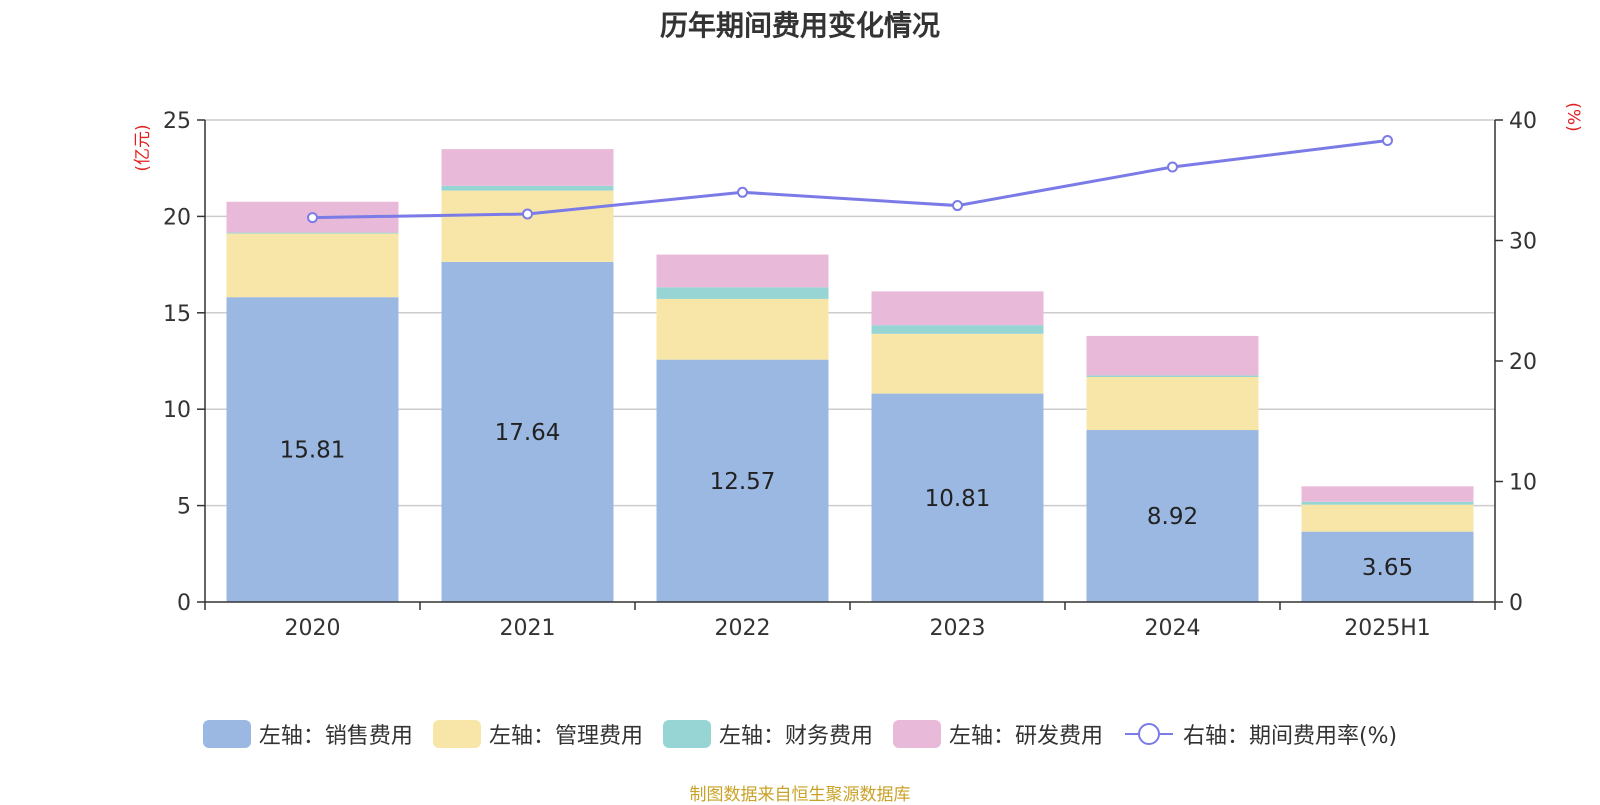 This screenshot has height=805, width=1600. What do you see at coordinates (799, 25) in the screenshot?
I see `chart-title: 历年期间费用变化情况` at bounding box center [799, 25].